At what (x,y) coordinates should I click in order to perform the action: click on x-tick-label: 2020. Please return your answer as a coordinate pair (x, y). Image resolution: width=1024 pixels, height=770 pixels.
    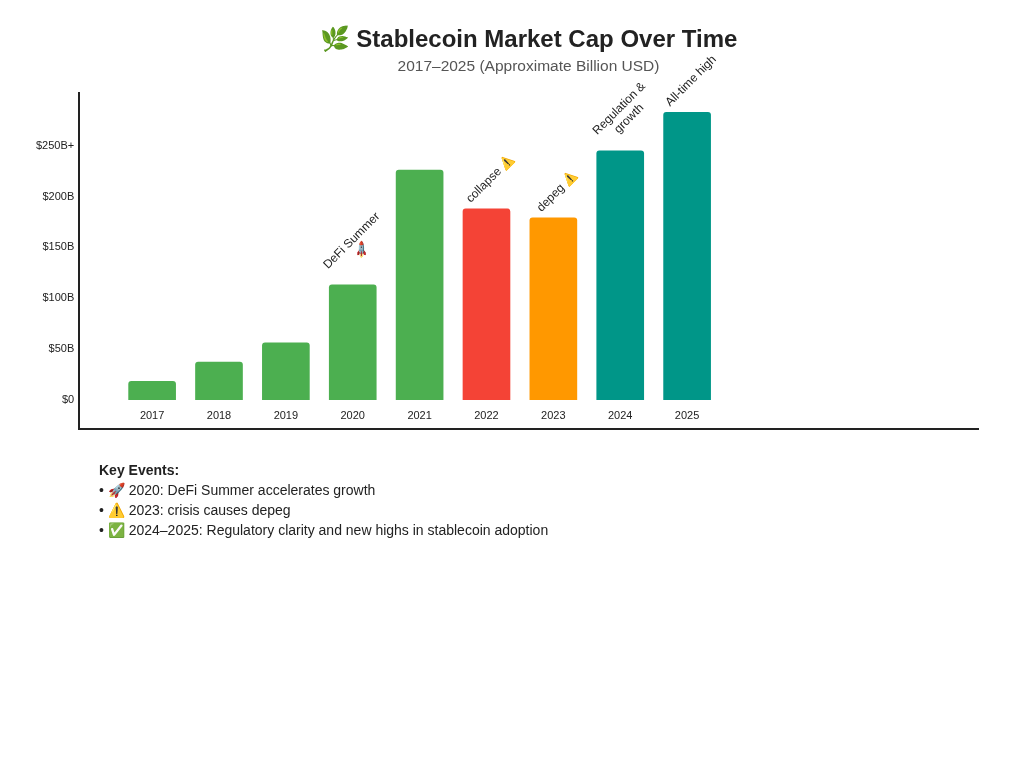
    Looking at the image, I should click on (352, 415).